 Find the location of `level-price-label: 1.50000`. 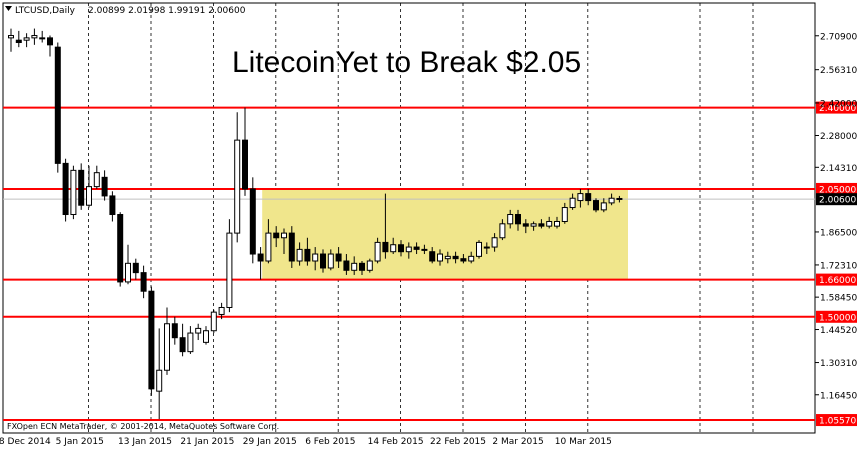

level-price-label: 1.50000 is located at coordinates (837, 318).